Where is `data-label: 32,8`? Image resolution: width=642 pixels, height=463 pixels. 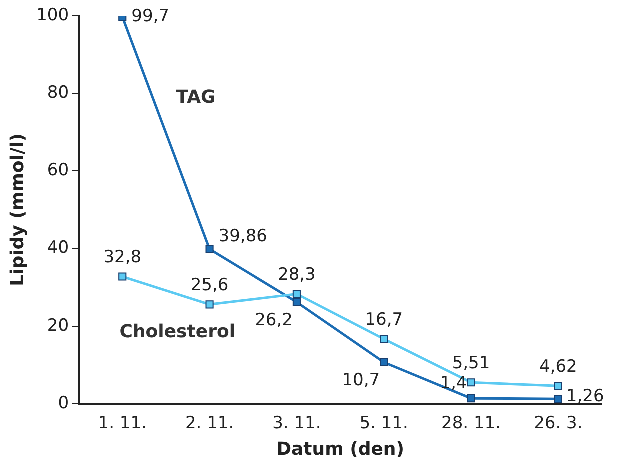 data-label: 32,8 is located at coordinates (123, 258).